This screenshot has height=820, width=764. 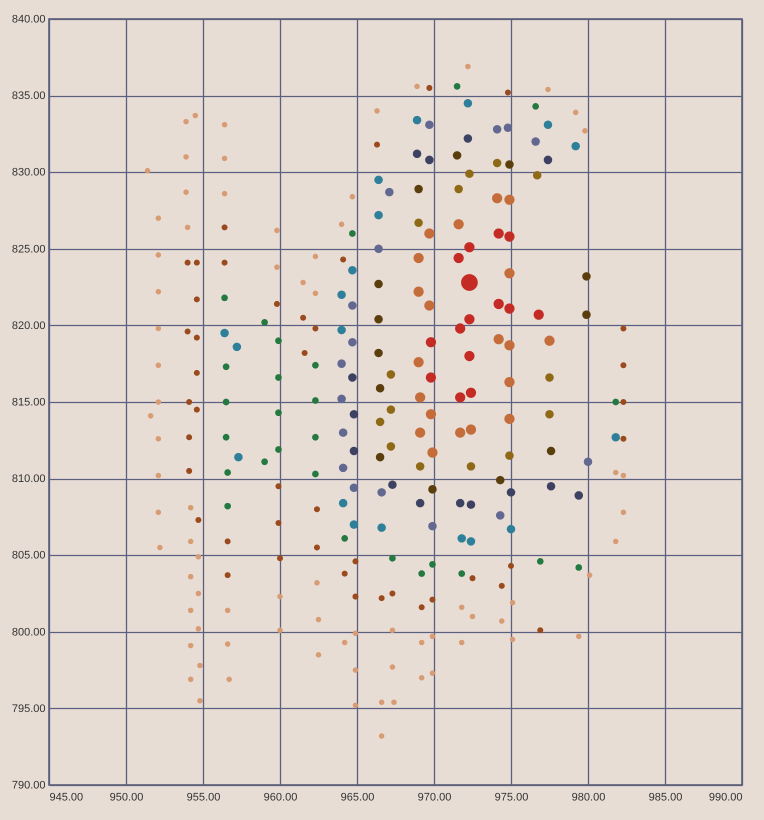 What do you see at coordinates (511, 798) in the screenshot?
I see `x-tick-label: 975.00` at bounding box center [511, 798].